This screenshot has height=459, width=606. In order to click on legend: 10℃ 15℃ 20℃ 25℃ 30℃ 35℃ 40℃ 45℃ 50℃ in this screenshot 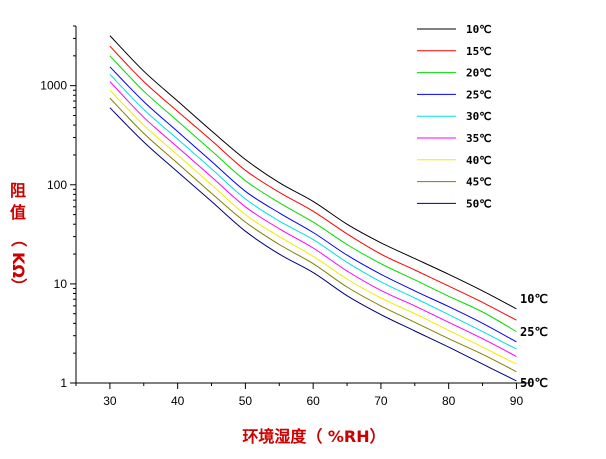, I will do `click(454, 116)`.